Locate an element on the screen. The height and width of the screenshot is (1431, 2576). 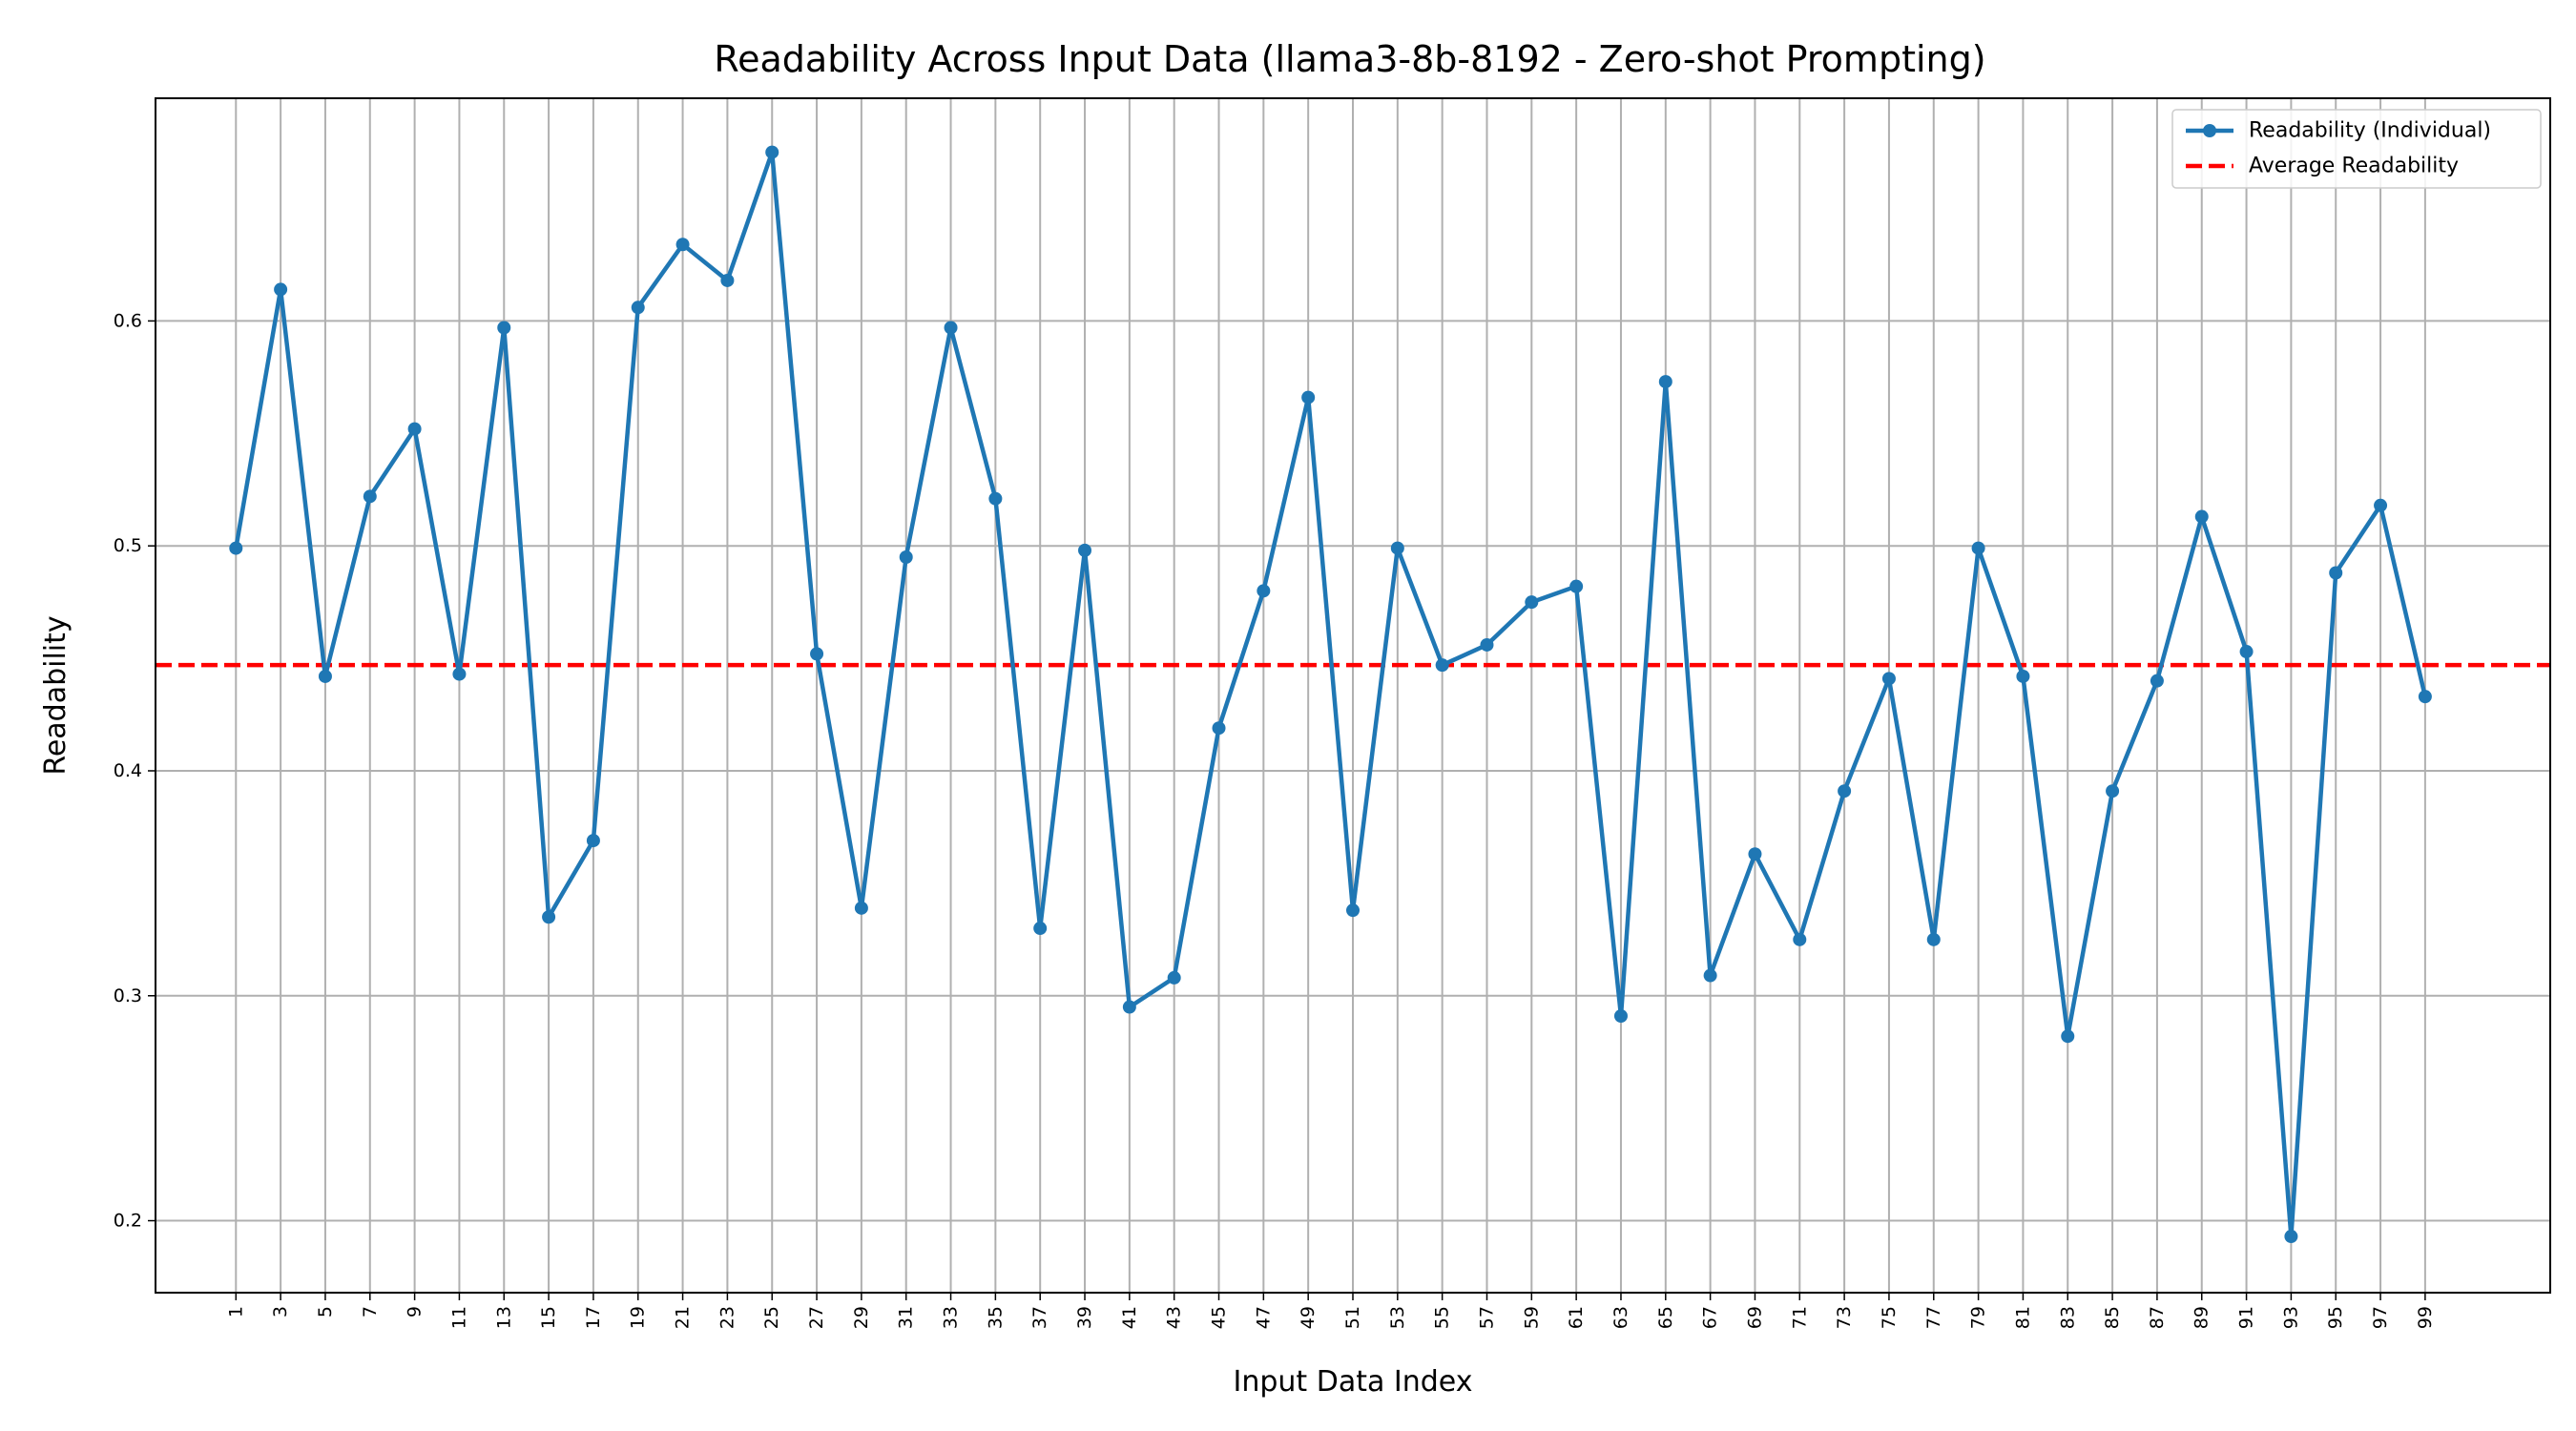
x-tick-label: 87 is located at coordinates (2157, 1317).